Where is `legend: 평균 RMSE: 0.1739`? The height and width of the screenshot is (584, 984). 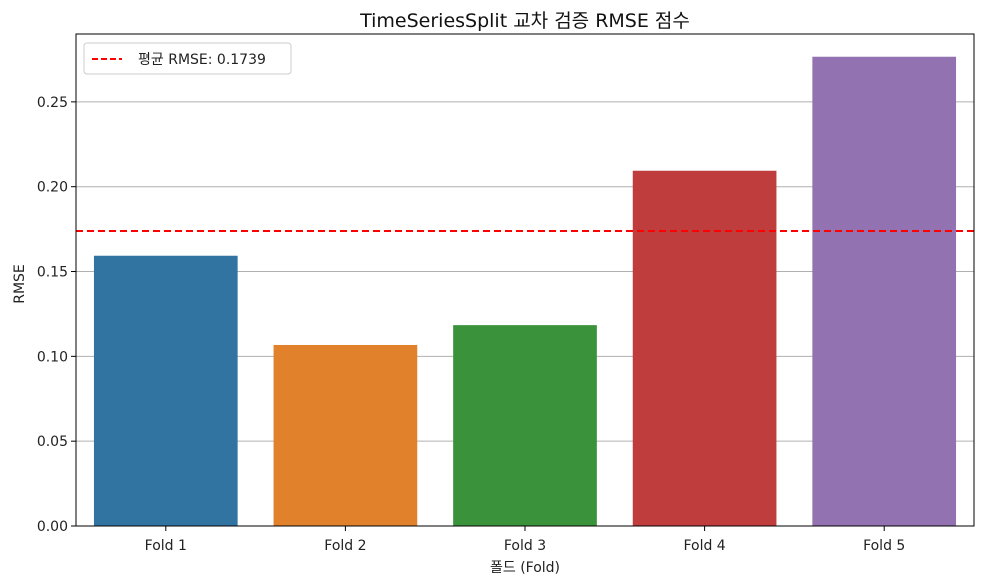 legend: 평균 RMSE: 0.1739 is located at coordinates (187, 58).